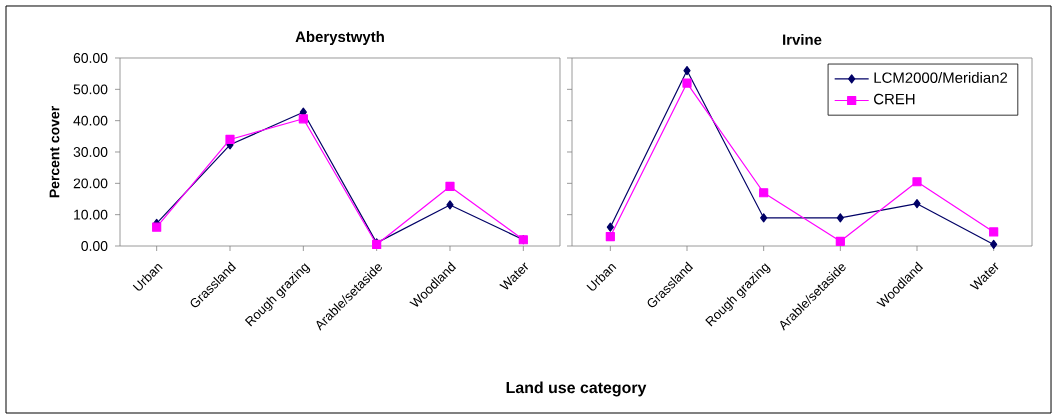 This screenshot has height=419, width=1057. I want to click on chart-title: Irvine, so click(802, 40).